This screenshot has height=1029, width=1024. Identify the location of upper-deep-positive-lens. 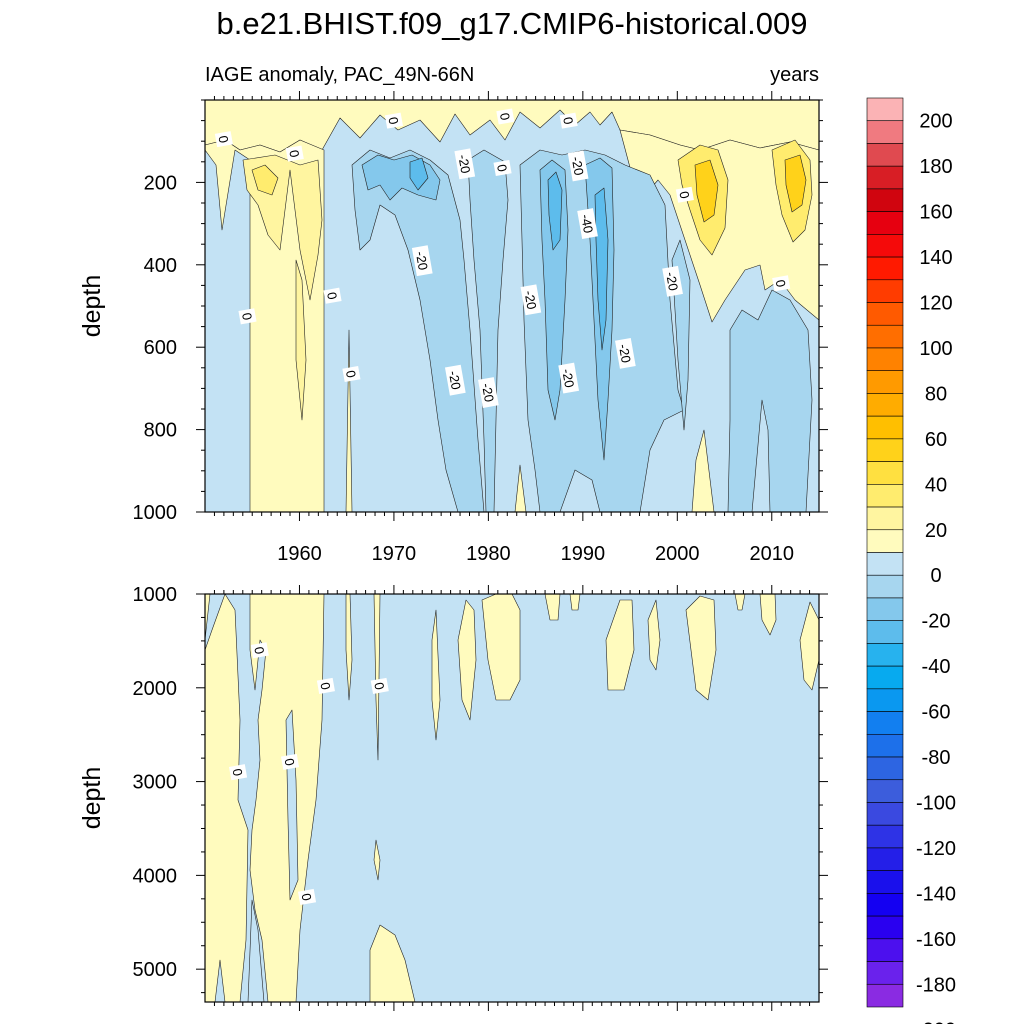
(301, 340).